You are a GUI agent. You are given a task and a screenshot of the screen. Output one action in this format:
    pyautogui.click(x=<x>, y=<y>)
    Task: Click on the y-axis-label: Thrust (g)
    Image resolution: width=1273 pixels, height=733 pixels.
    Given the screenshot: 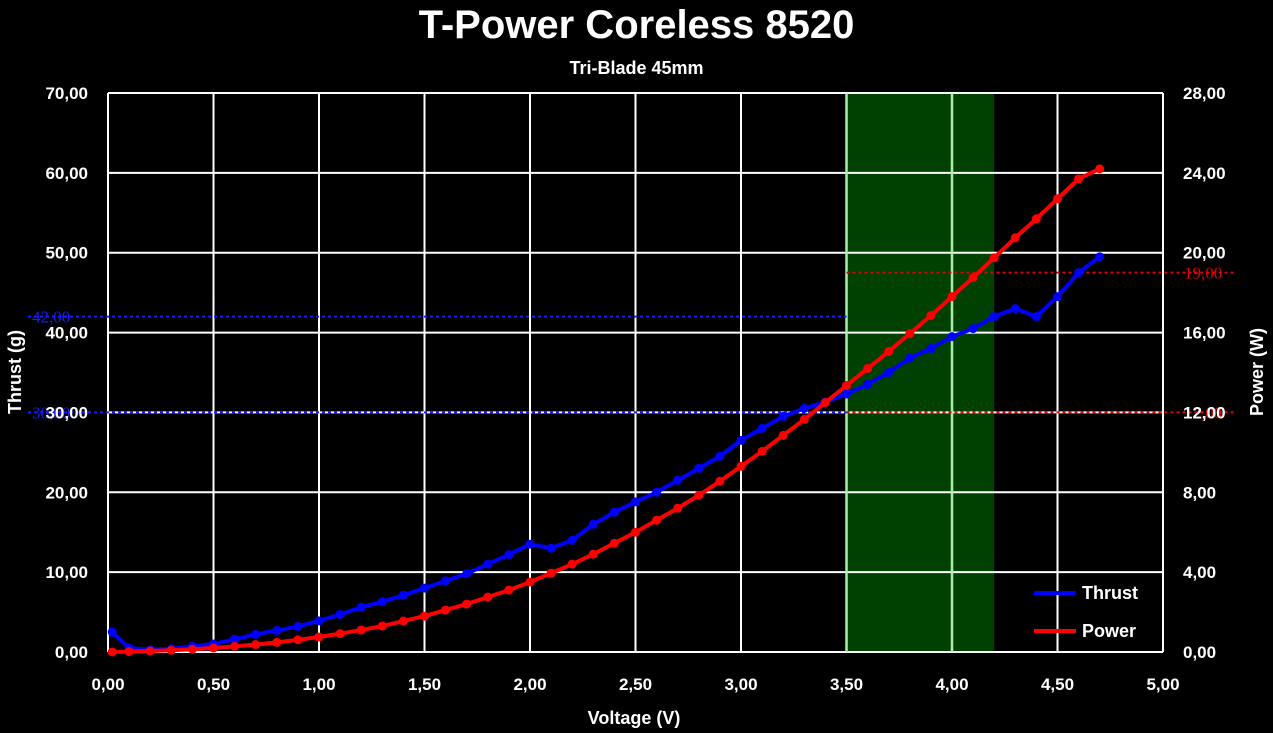 What is the action you would take?
    pyautogui.click(x=15, y=372)
    